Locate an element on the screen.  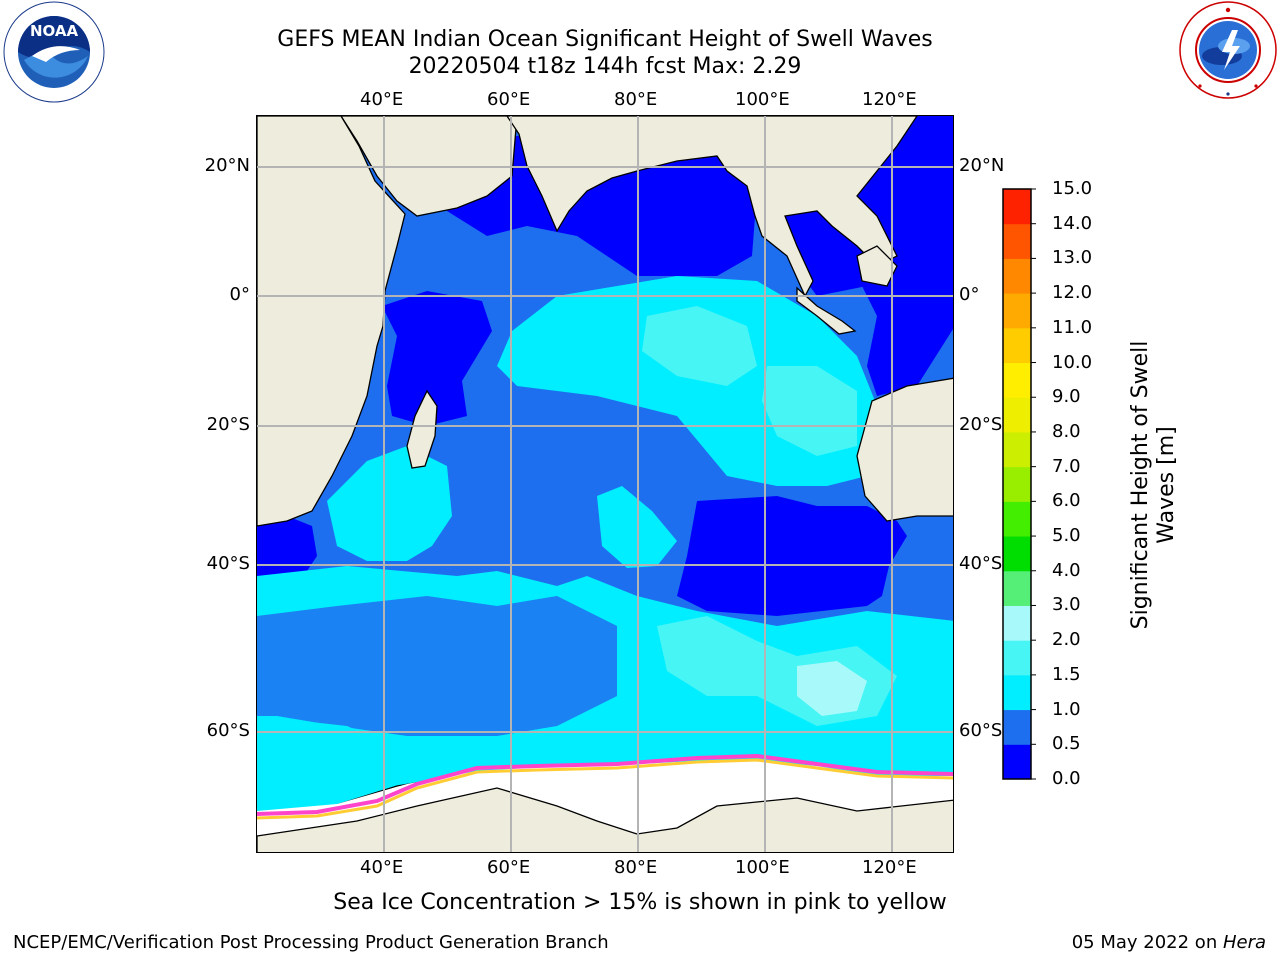
lat-label-left-60s: 60°S is located at coordinates (228, 730).